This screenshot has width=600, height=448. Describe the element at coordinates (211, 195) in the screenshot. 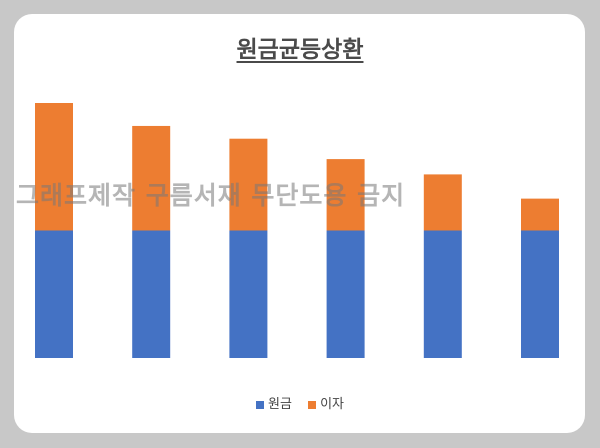

I see `watermark-text: 그래프제작 구름서재 무단도용 금지` at that location.